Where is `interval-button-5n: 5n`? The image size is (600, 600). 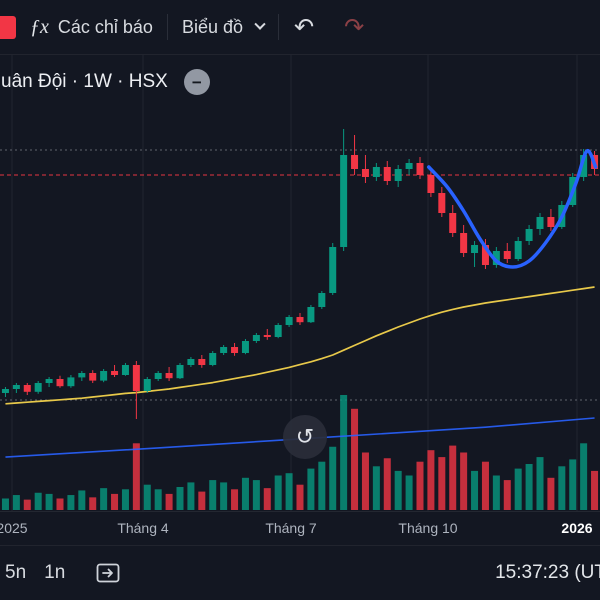
interval-button-5n: 5n is located at coordinates (21, 573).